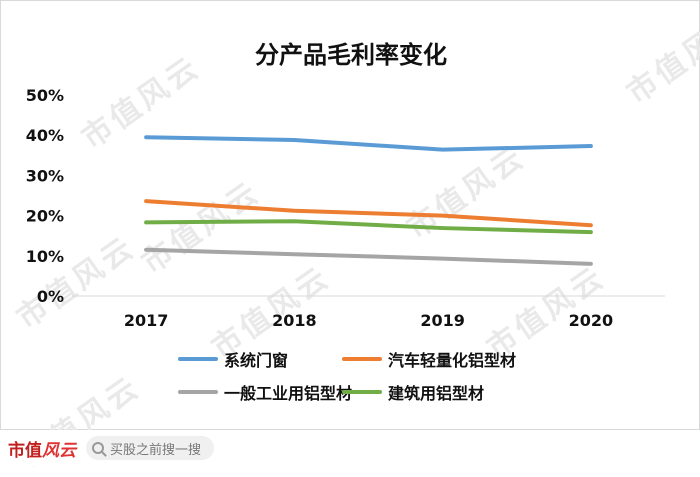 This screenshot has width=700, height=477. I want to click on x-tick-label: 2018, so click(294, 320).